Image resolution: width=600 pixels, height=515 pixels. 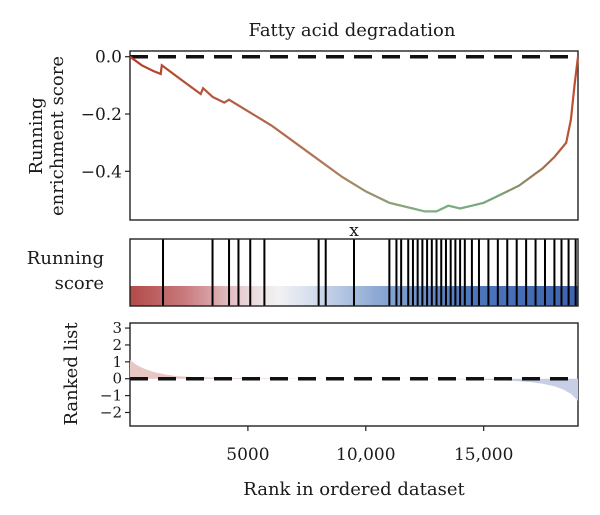 What do you see at coordinates (111, 396) in the screenshot?
I see `ranked-y-tick-label: −1` at bounding box center [111, 396].